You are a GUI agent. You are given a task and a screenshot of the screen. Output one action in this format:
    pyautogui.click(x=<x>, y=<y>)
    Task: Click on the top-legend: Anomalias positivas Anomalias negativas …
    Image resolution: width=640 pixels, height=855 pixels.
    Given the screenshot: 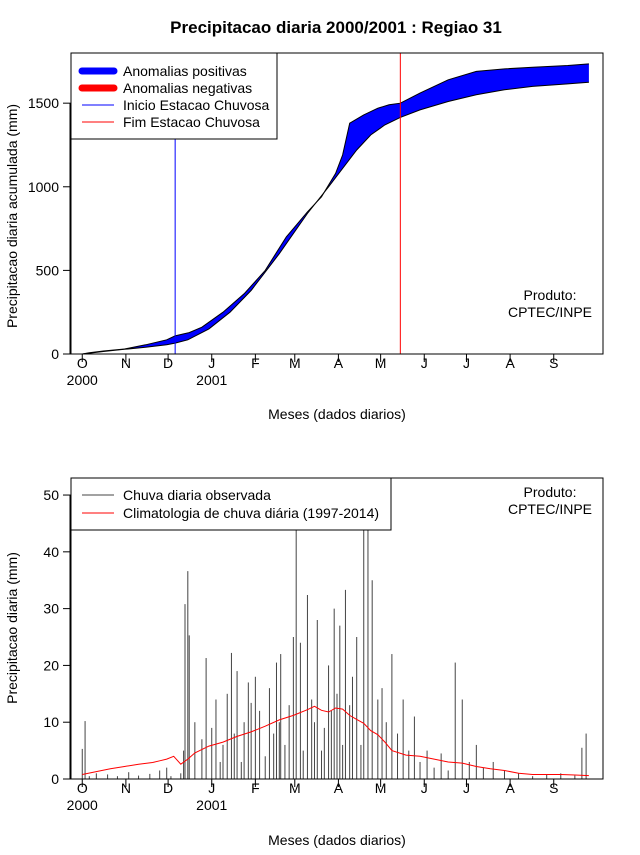 What is the action you would take?
    pyautogui.click(x=174, y=96)
    